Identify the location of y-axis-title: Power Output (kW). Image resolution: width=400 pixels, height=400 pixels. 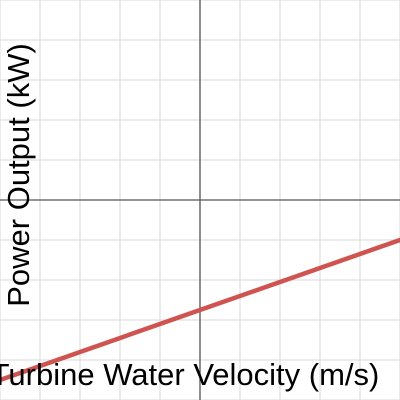
(18, 175).